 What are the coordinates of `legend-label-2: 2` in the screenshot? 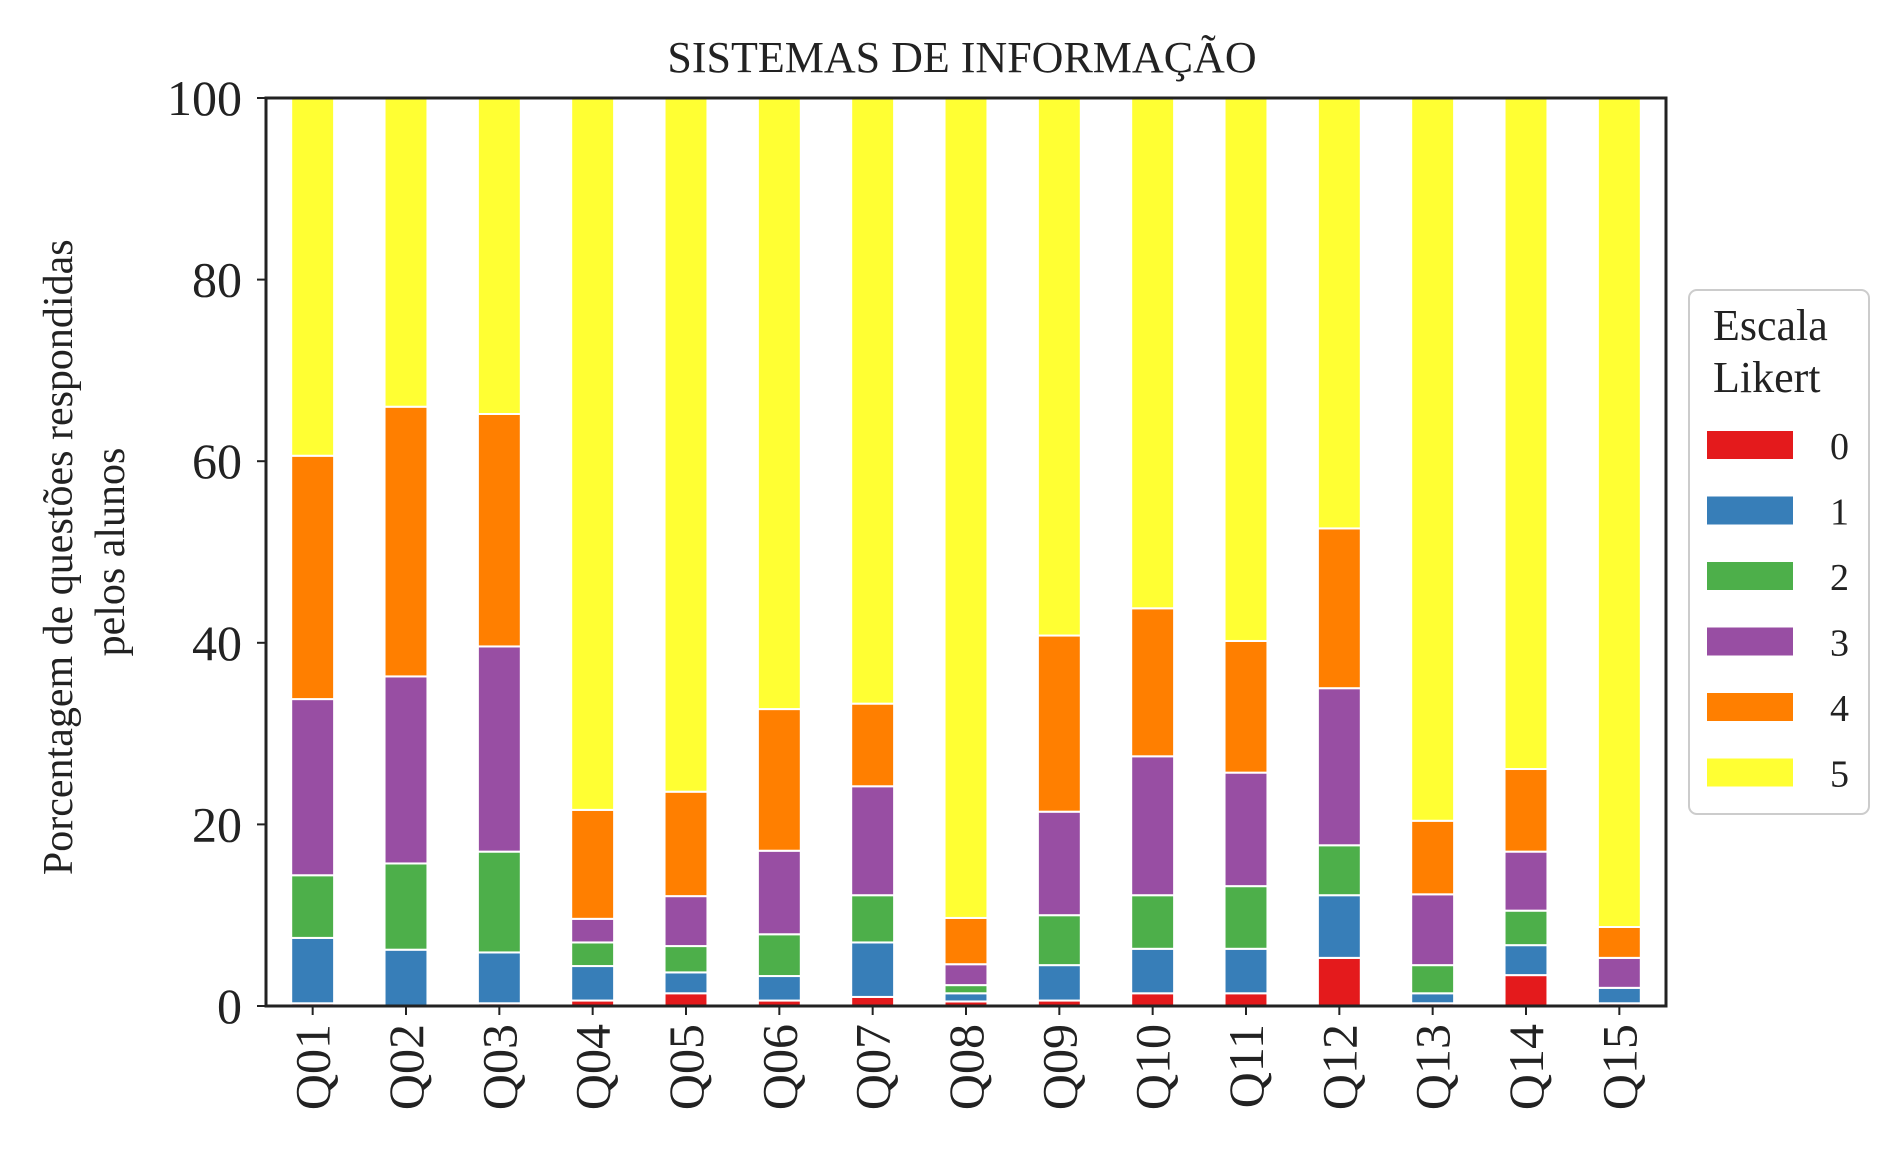 It's located at (1839, 578).